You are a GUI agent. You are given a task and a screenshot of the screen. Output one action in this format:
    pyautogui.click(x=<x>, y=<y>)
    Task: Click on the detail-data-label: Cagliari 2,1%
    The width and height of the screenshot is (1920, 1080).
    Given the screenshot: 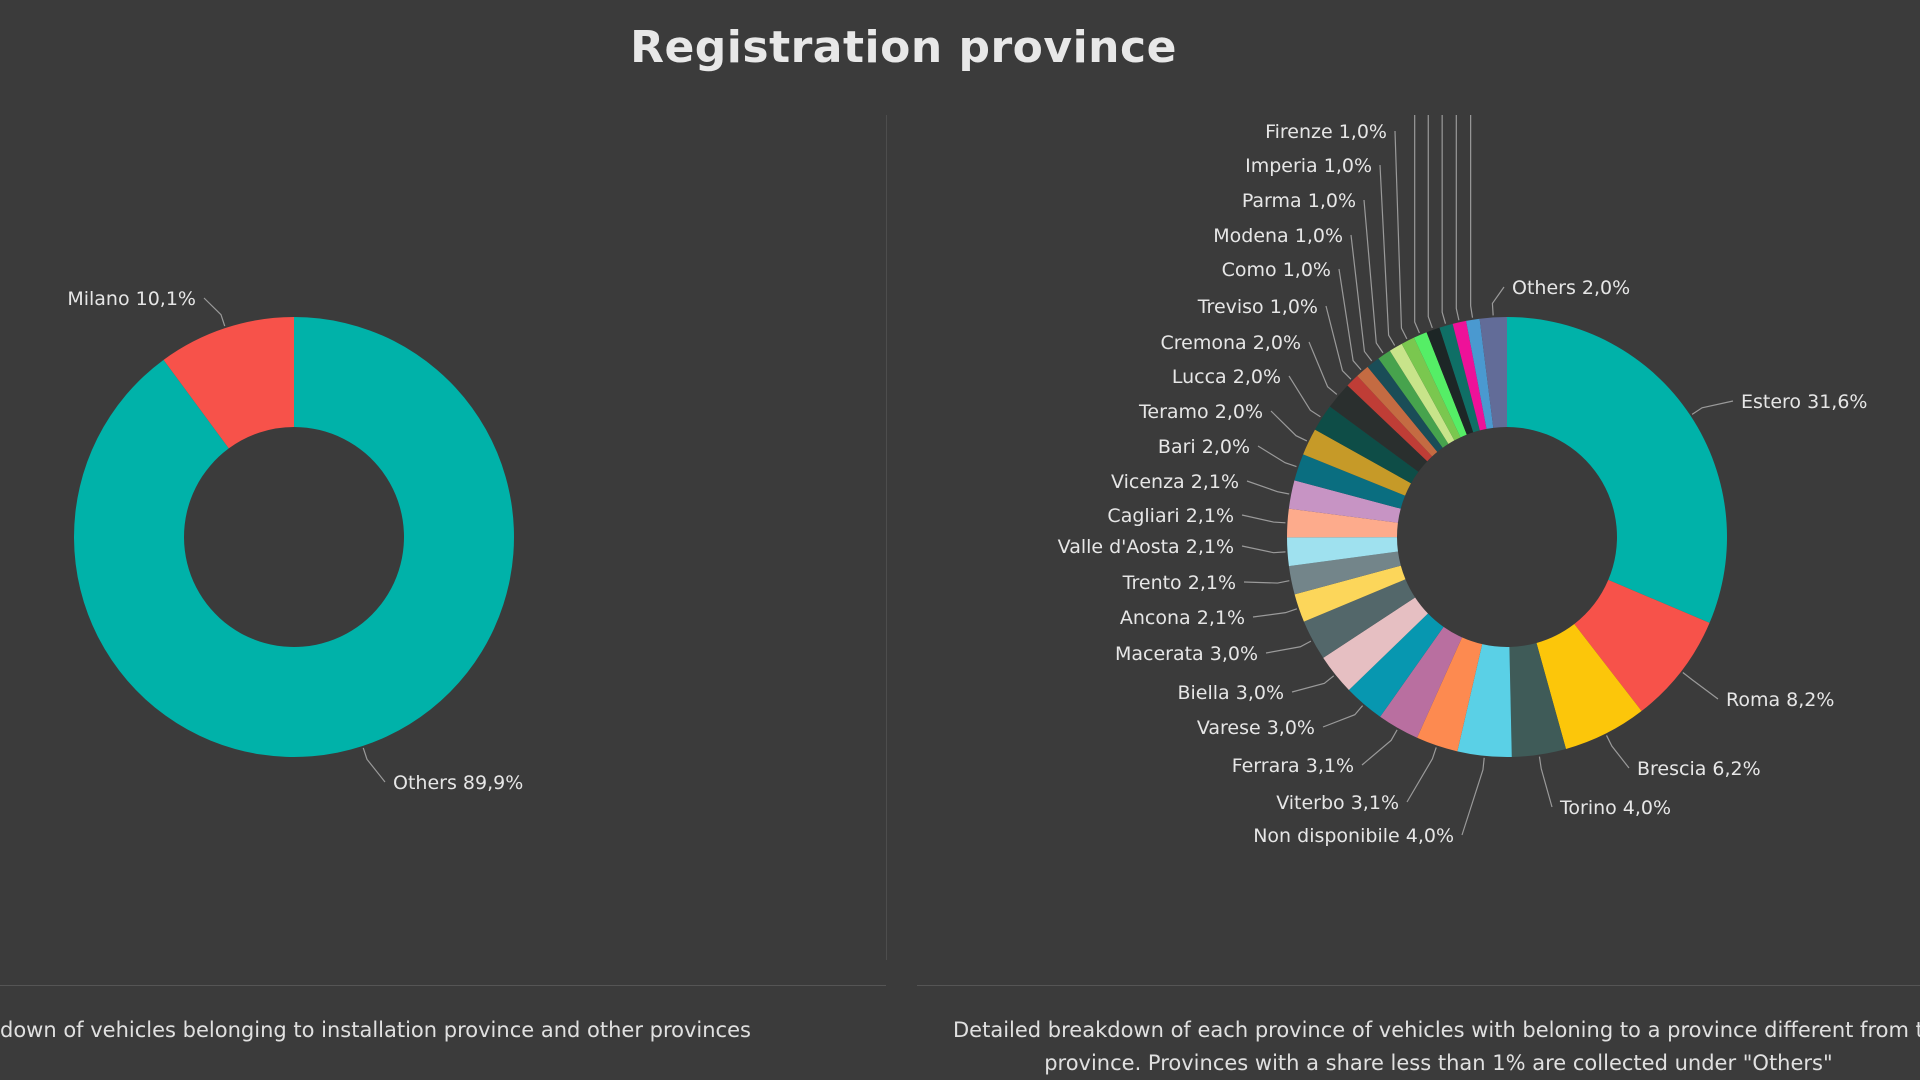 What is the action you would take?
    pyautogui.click(x=1170, y=516)
    